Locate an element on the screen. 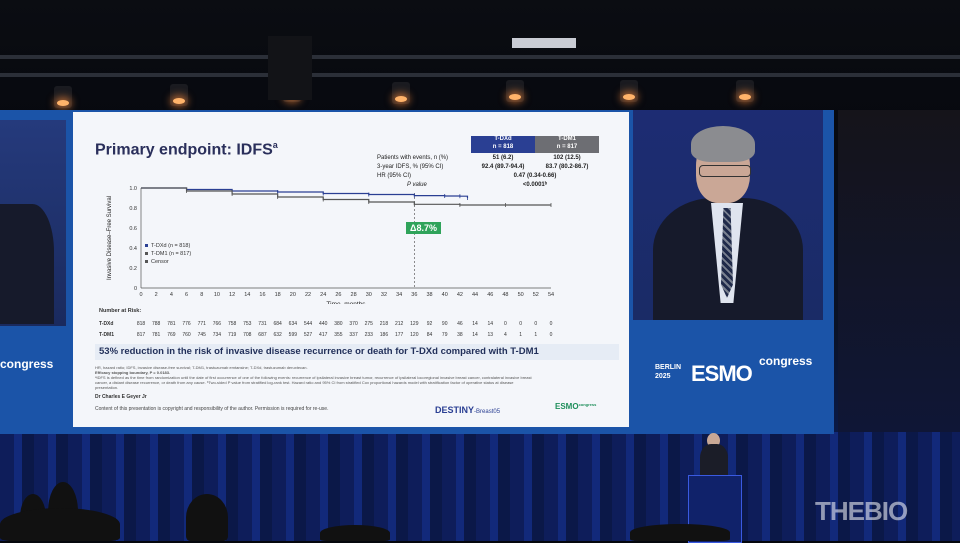  risk-cell: 599 is located at coordinates (293, 335).